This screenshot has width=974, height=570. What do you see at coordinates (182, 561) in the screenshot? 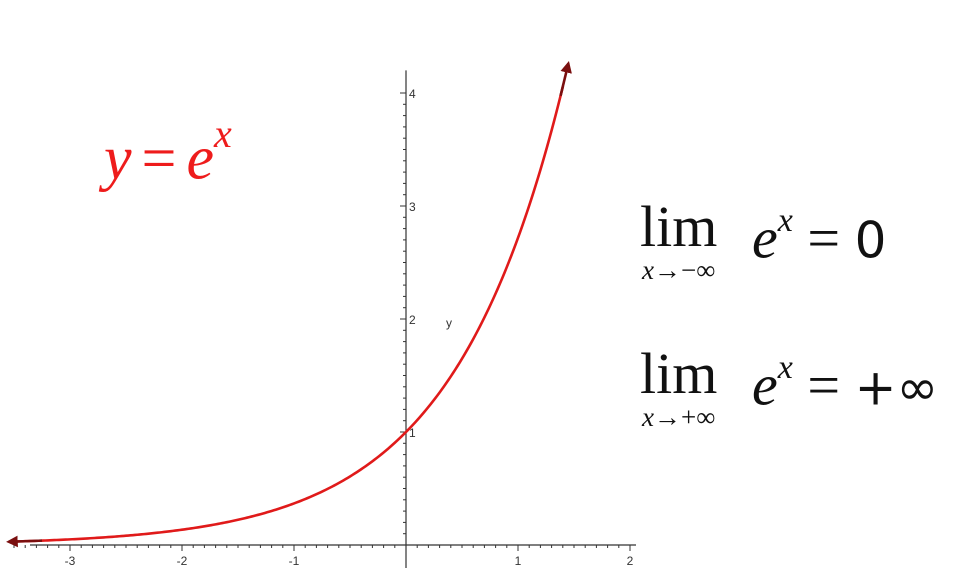
I see `x-tick-label: -2` at bounding box center [182, 561].